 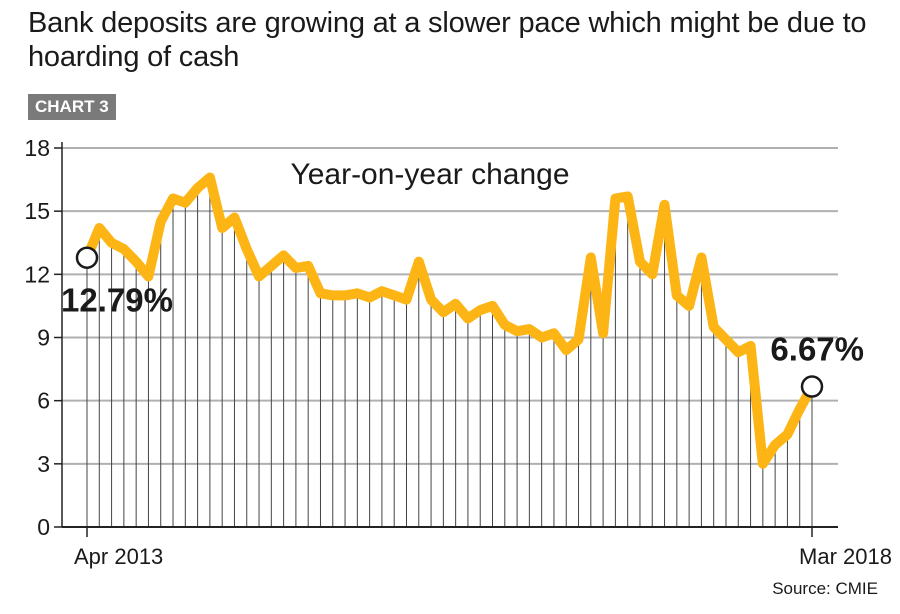 What do you see at coordinates (429, 174) in the screenshot?
I see `chart-annotation: Year-on-year change` at bounding box center [429, 174].